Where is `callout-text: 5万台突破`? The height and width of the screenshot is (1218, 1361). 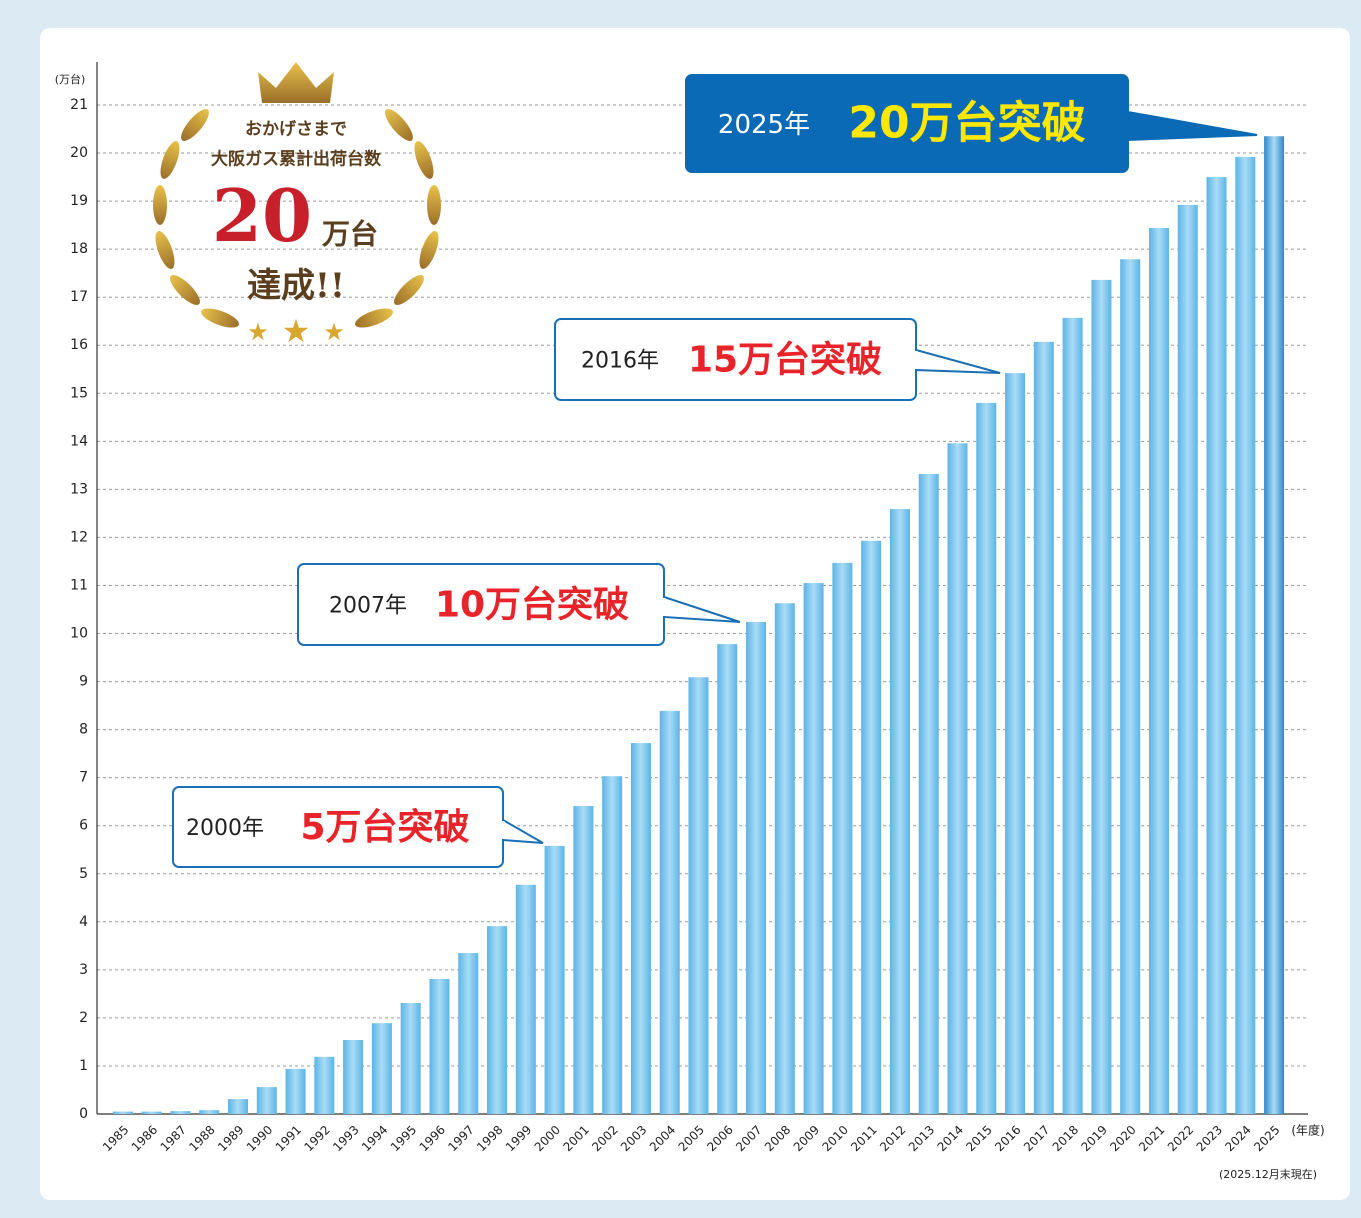
callout-text: 5万台突破 is located at coordinates (384, 827).